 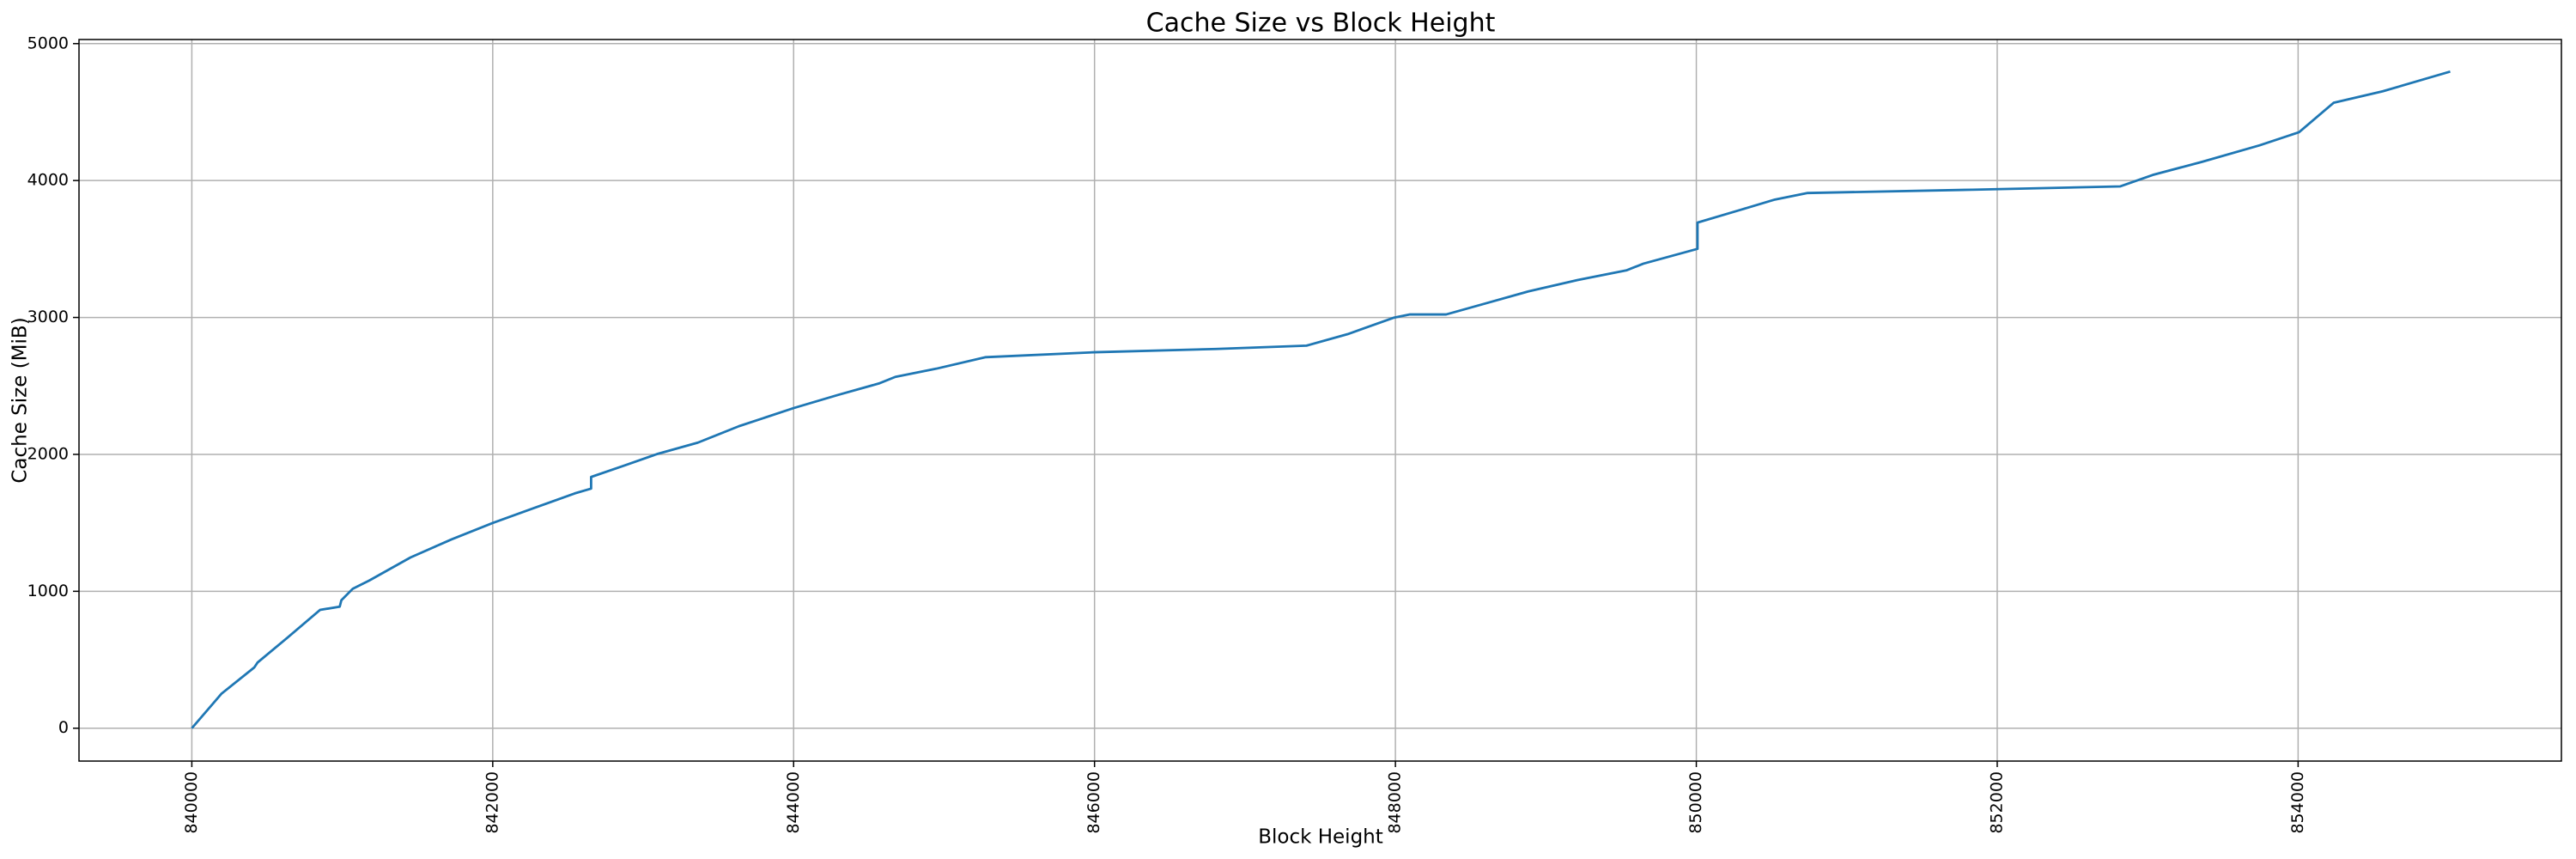 What do you see at coordinates (21, 400) in the screenshot?
I see `y-axis-label: Cache Size (MiB)` at bounding box center [21, 400].